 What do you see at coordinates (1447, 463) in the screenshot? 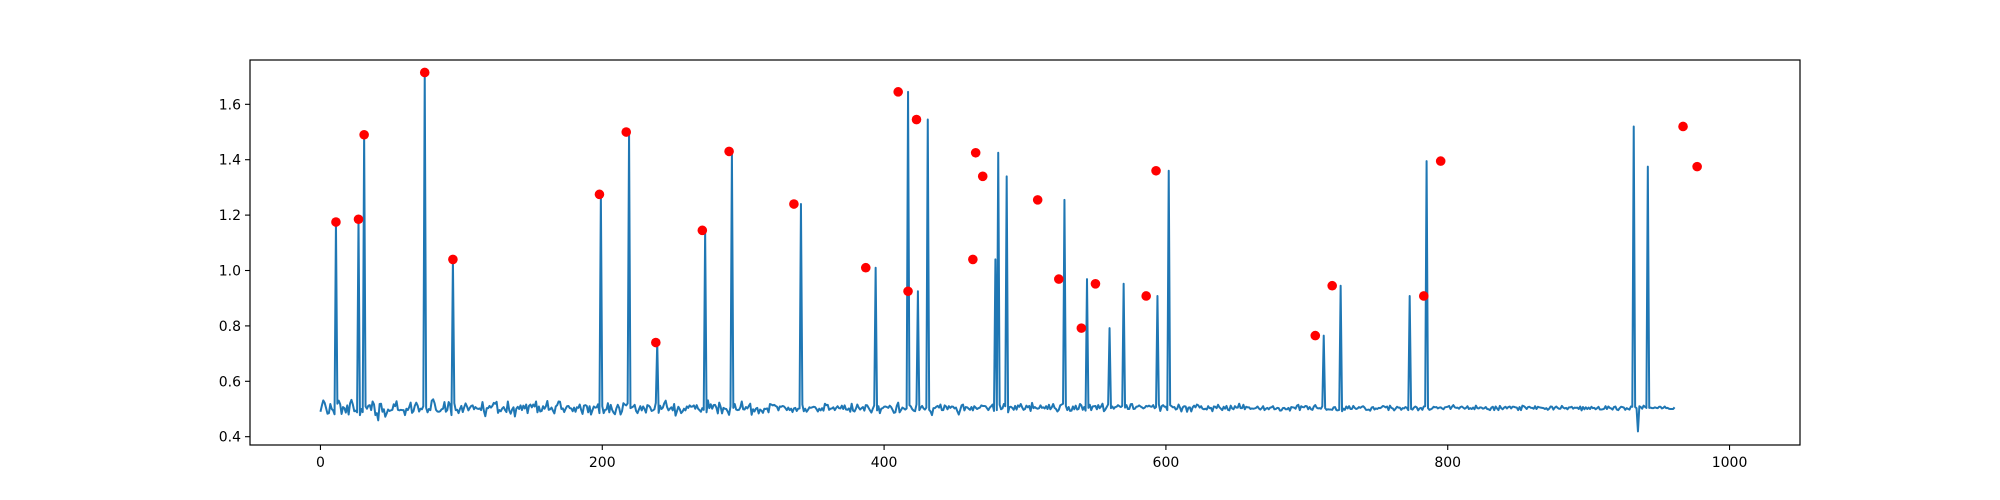
I see `x-tick-label: 800` at bounding box center [1447, 463].